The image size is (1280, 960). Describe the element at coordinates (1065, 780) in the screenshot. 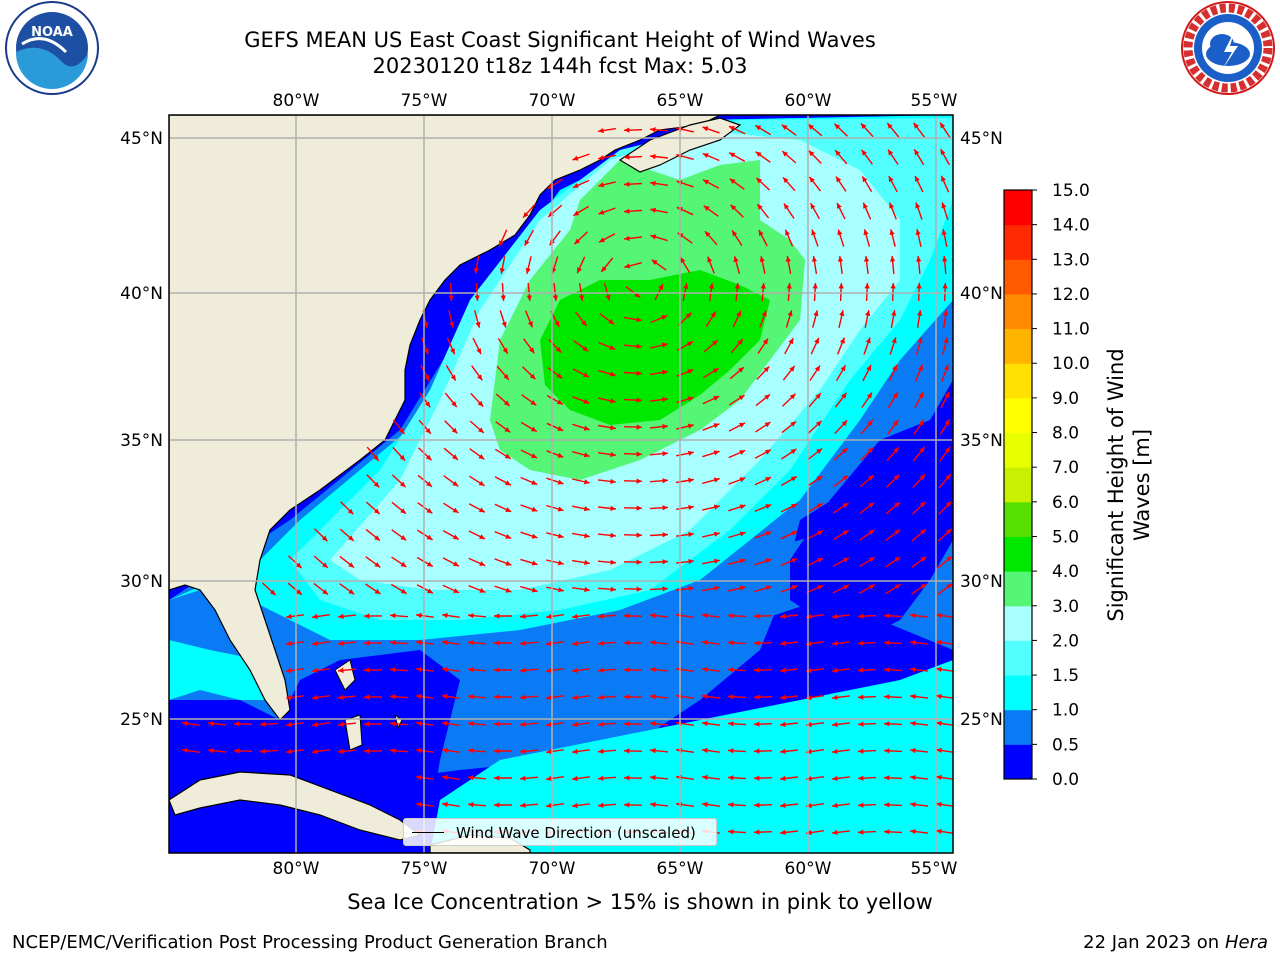

I see `colorbar-tick-label: 0.0` at that location.